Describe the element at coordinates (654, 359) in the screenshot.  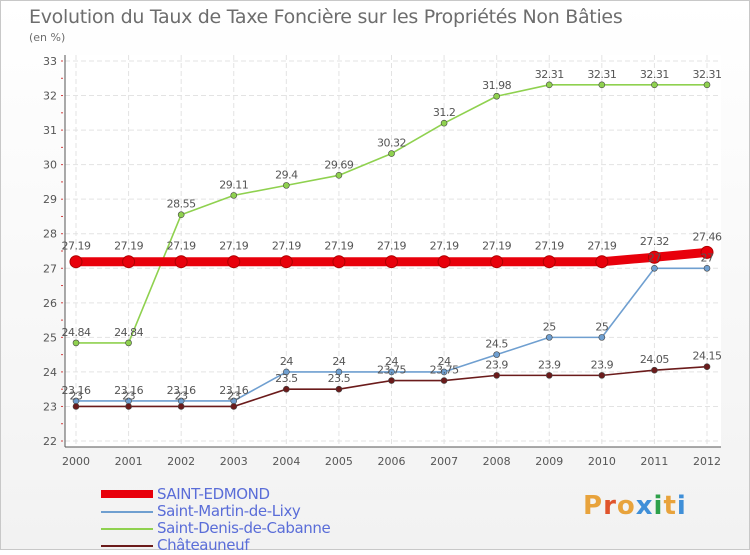
I see `data-label-chateauneuf: 24.05` at that location.